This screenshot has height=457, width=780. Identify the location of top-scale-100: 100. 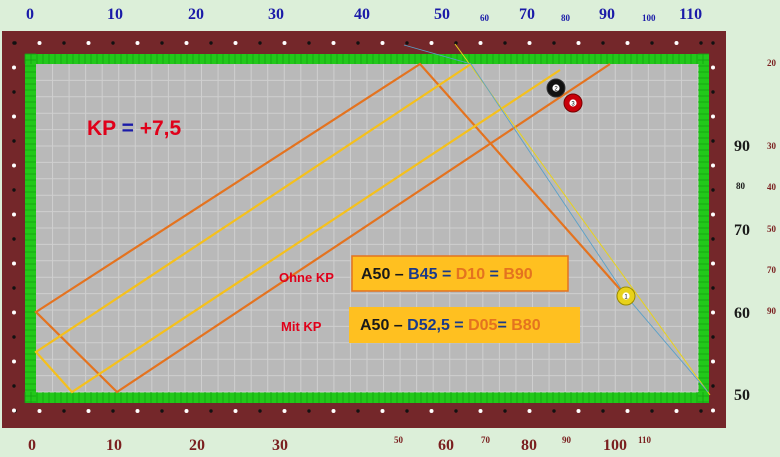
(649, 18).